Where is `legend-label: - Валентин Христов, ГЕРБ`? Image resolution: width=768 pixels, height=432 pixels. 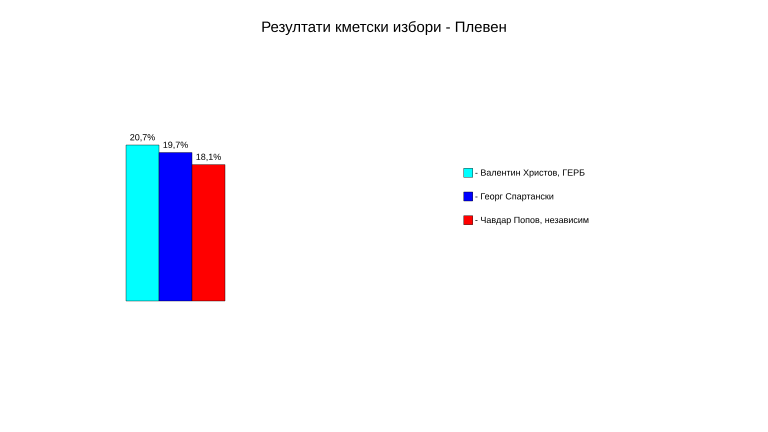
legend-label: - Валентин Христов, ГЕРБ is located at coordinates (530, 173).